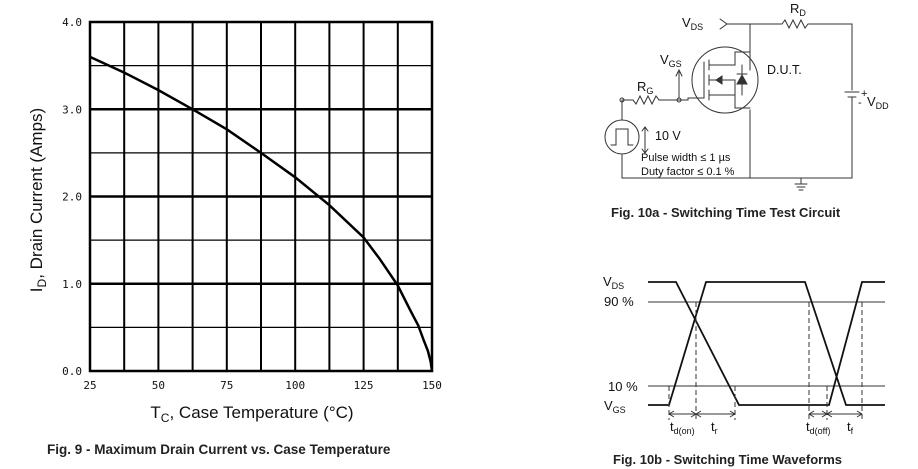  Describe the element at coordinates (364, 385) in the screenshot. I see `x-tick-label: 125` at that location.